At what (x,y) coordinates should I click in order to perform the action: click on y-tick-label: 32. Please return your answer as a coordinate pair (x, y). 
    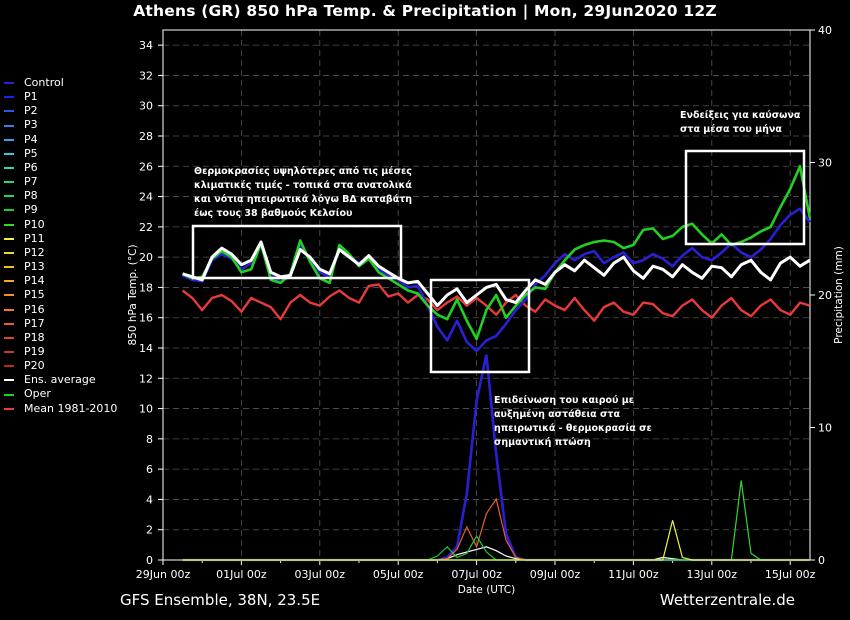
    Looking at the image, I should click on (146, 75).